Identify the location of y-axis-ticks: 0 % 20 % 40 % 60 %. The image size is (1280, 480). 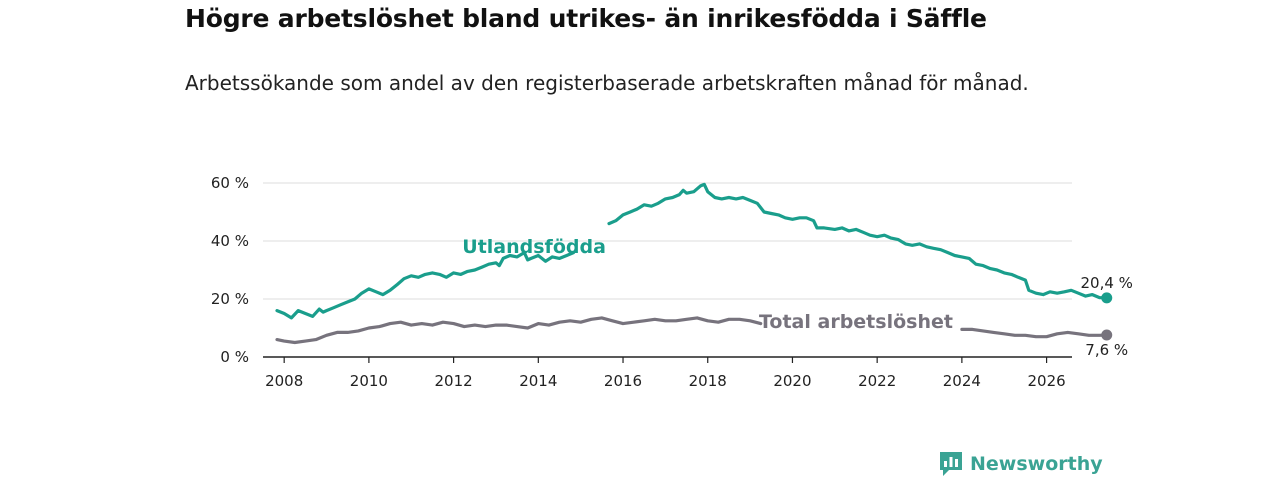
(230, 270).